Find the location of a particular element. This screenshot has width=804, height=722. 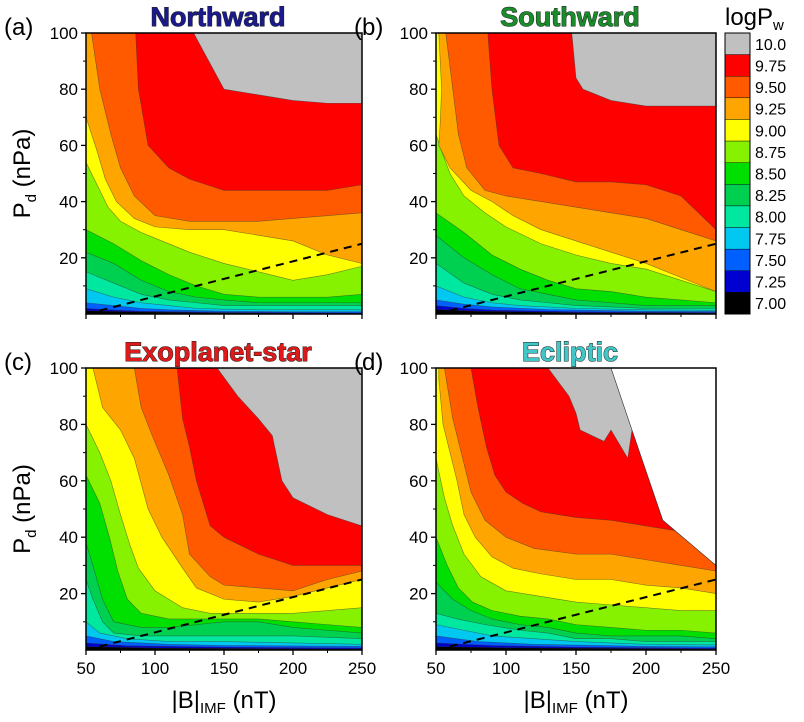

colorbar-label: 9.50 is located at coordinates (770, 88).